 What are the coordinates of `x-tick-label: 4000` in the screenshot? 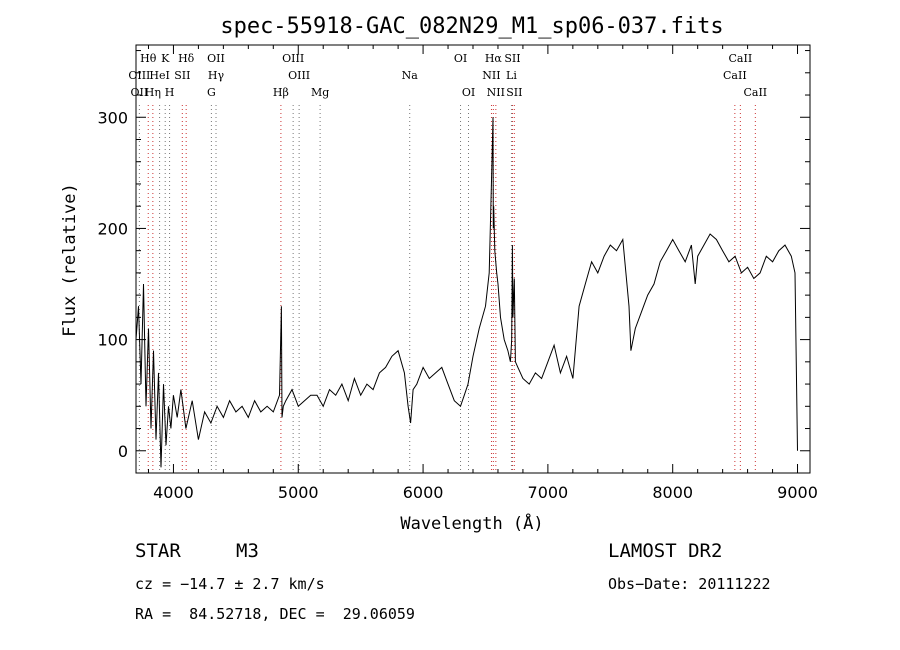 It's located at (173, 492).